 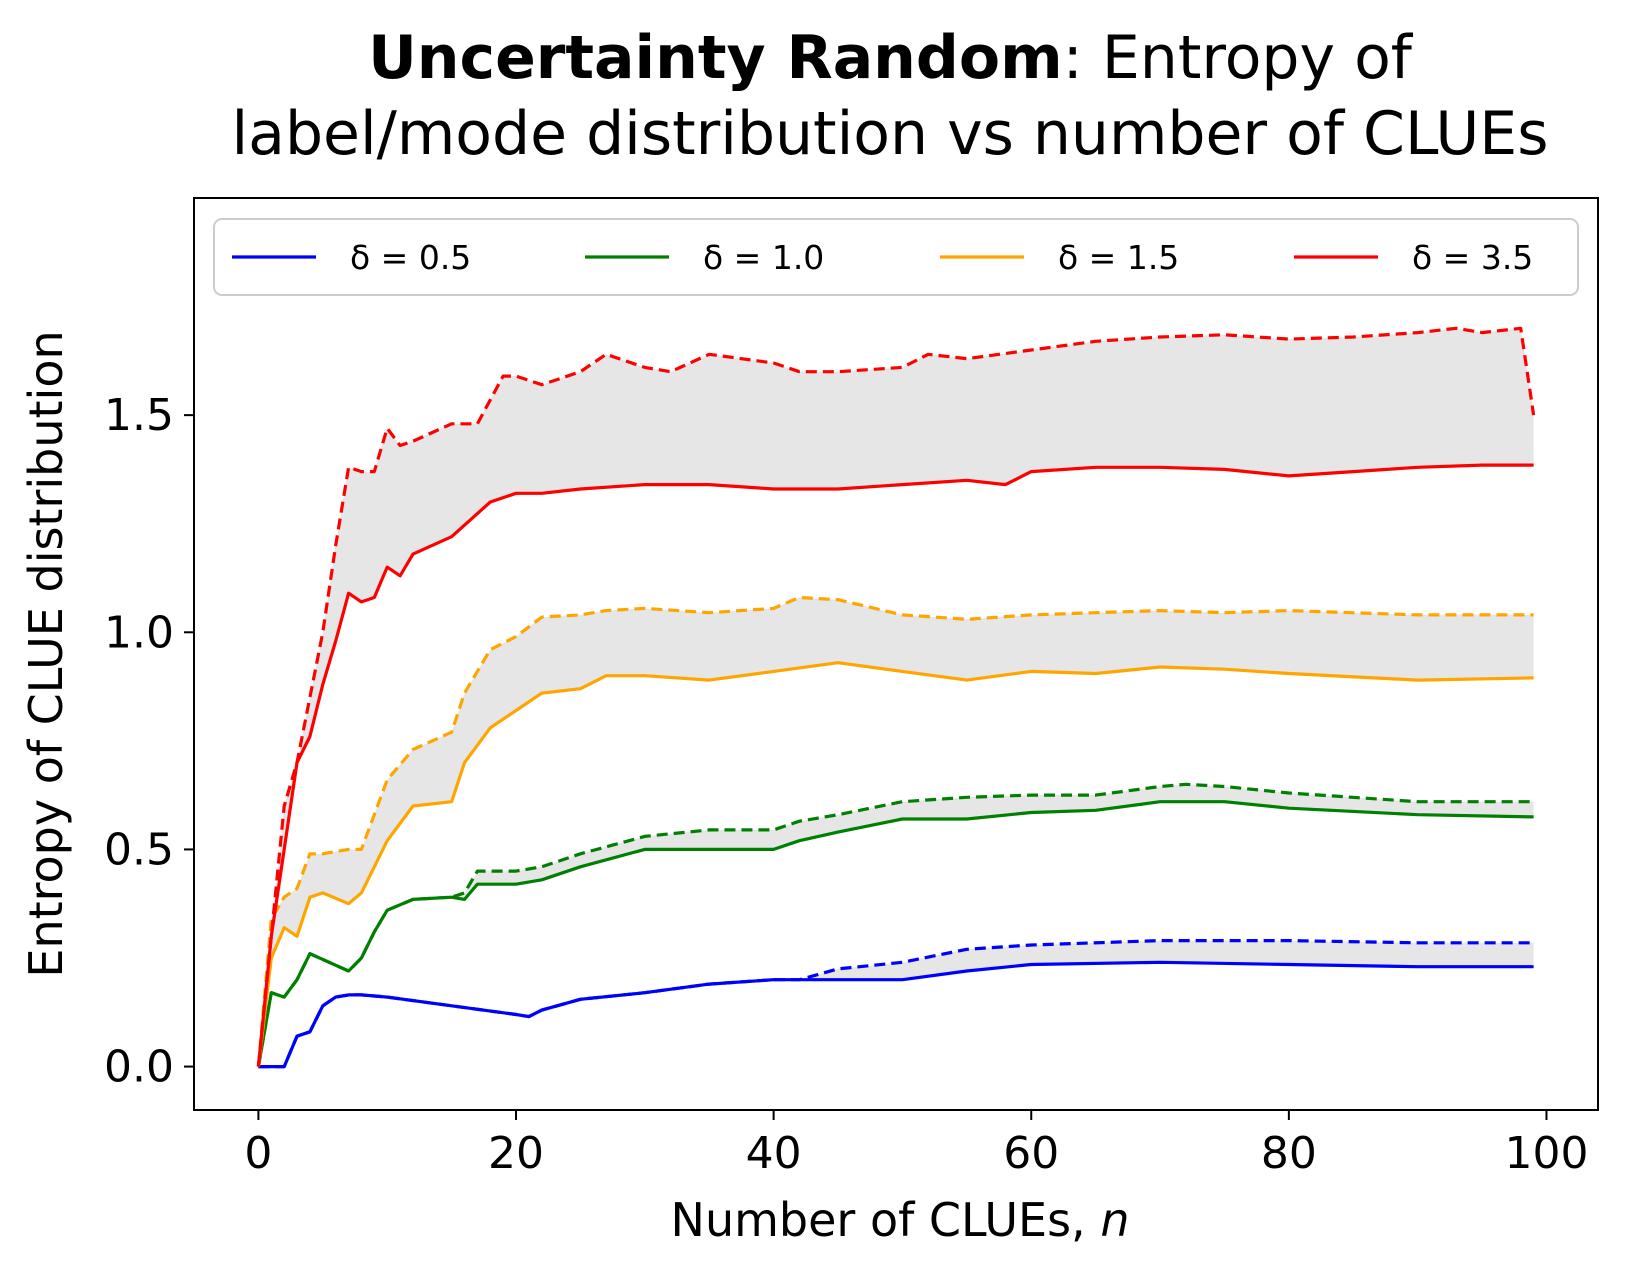 What do you see at coordinates (516, 1153) in the screenshot?
I see `x-tick-label: 20` at bounding box center [516, 1153].